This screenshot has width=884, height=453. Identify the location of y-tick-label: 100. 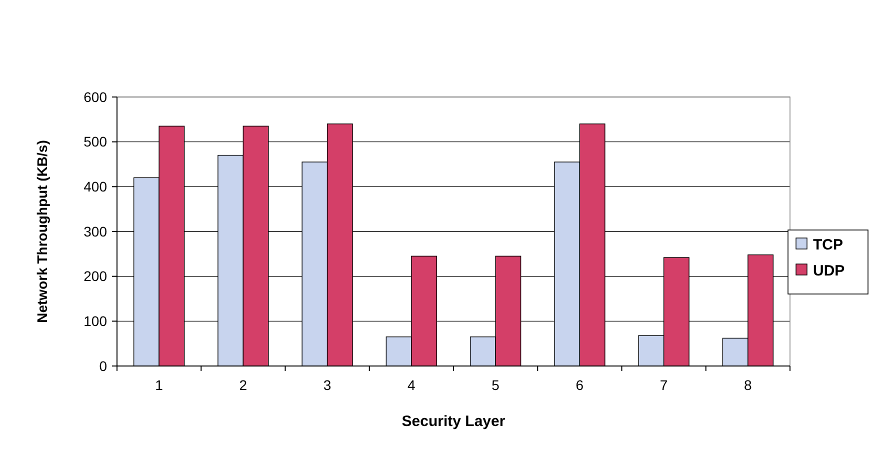
(96, 321).